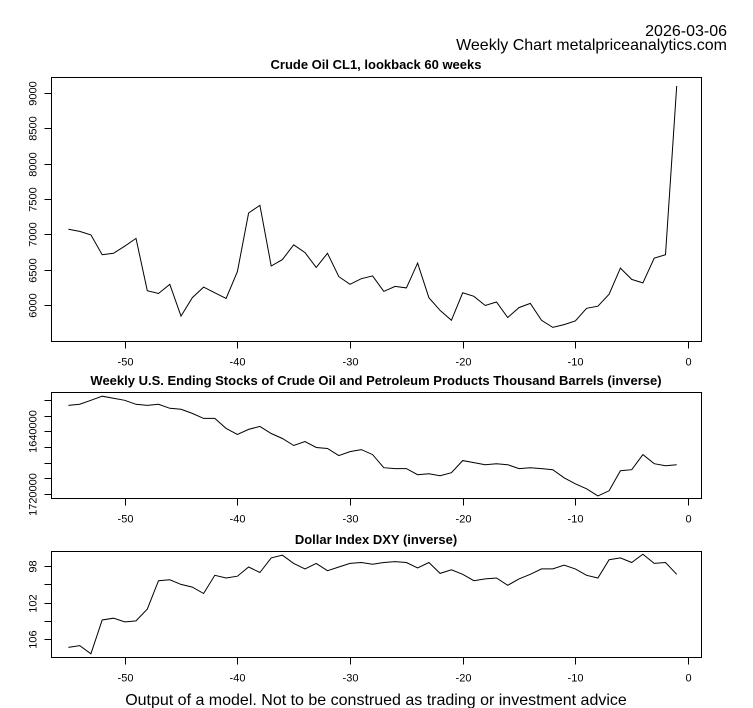 The height and width of the screenshot is (708, 753). Describe the element at coordinates (686, 31) in the screenshot. I see `report-date: 2026-03-06` at that location.